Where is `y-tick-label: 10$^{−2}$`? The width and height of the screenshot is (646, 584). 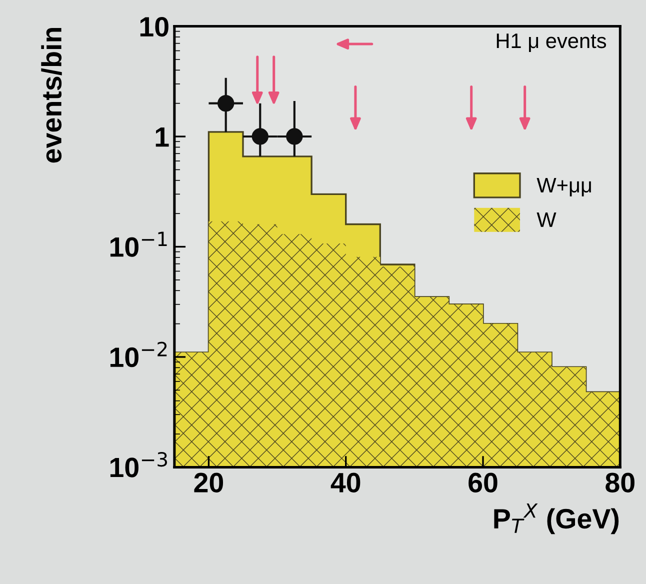 y-tick-label: 10$^{−2}$ is located at coordinates (138, 355).